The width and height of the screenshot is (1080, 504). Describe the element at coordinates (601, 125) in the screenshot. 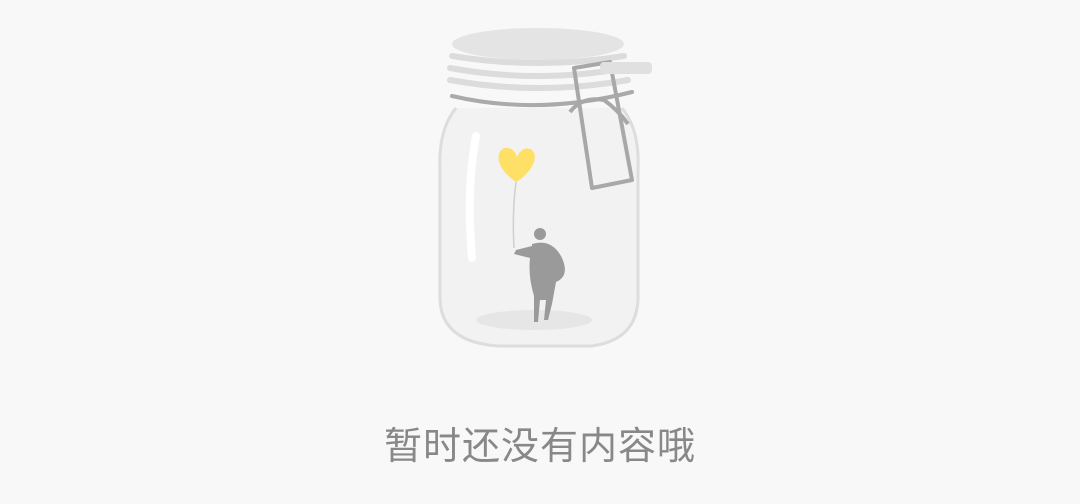

I see `jar-clasp` at that location.